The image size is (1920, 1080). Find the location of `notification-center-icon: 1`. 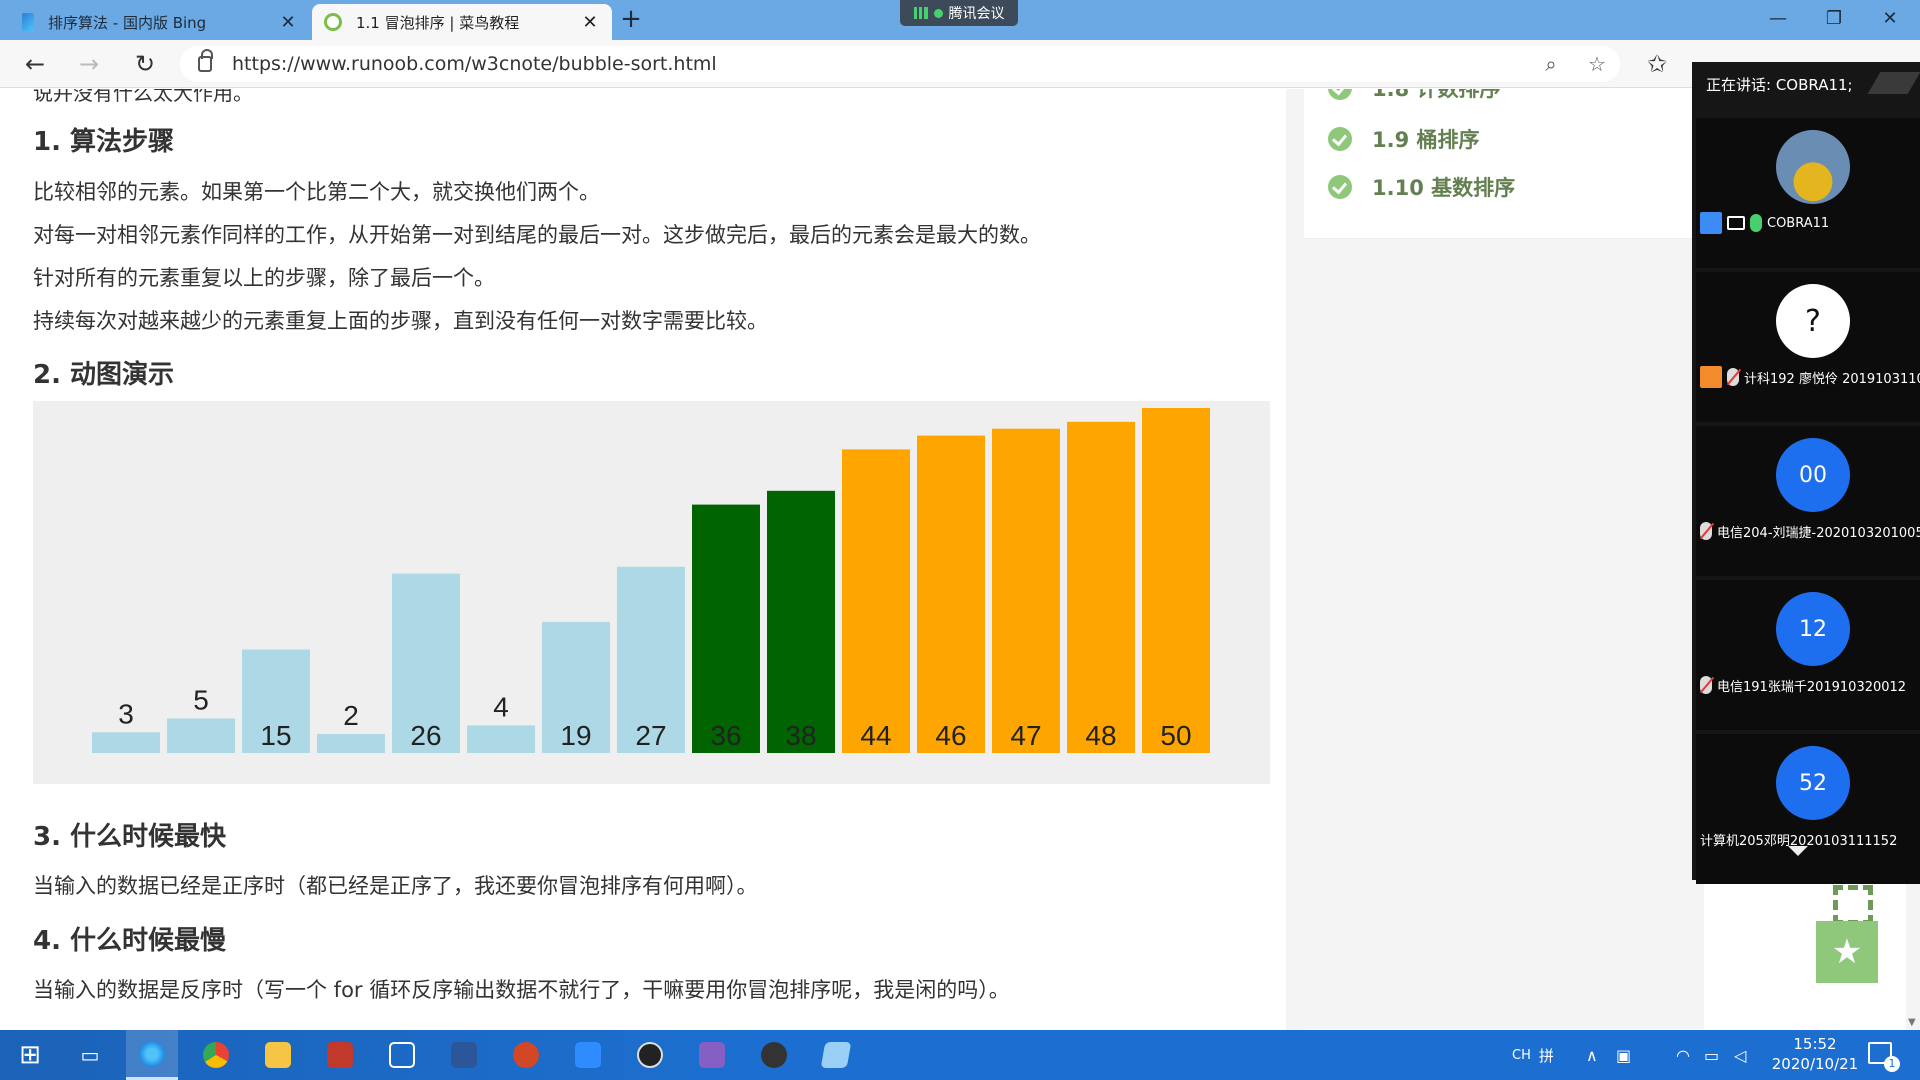

notification-center-icon: 1 is located at coordinates (1884, 1057).